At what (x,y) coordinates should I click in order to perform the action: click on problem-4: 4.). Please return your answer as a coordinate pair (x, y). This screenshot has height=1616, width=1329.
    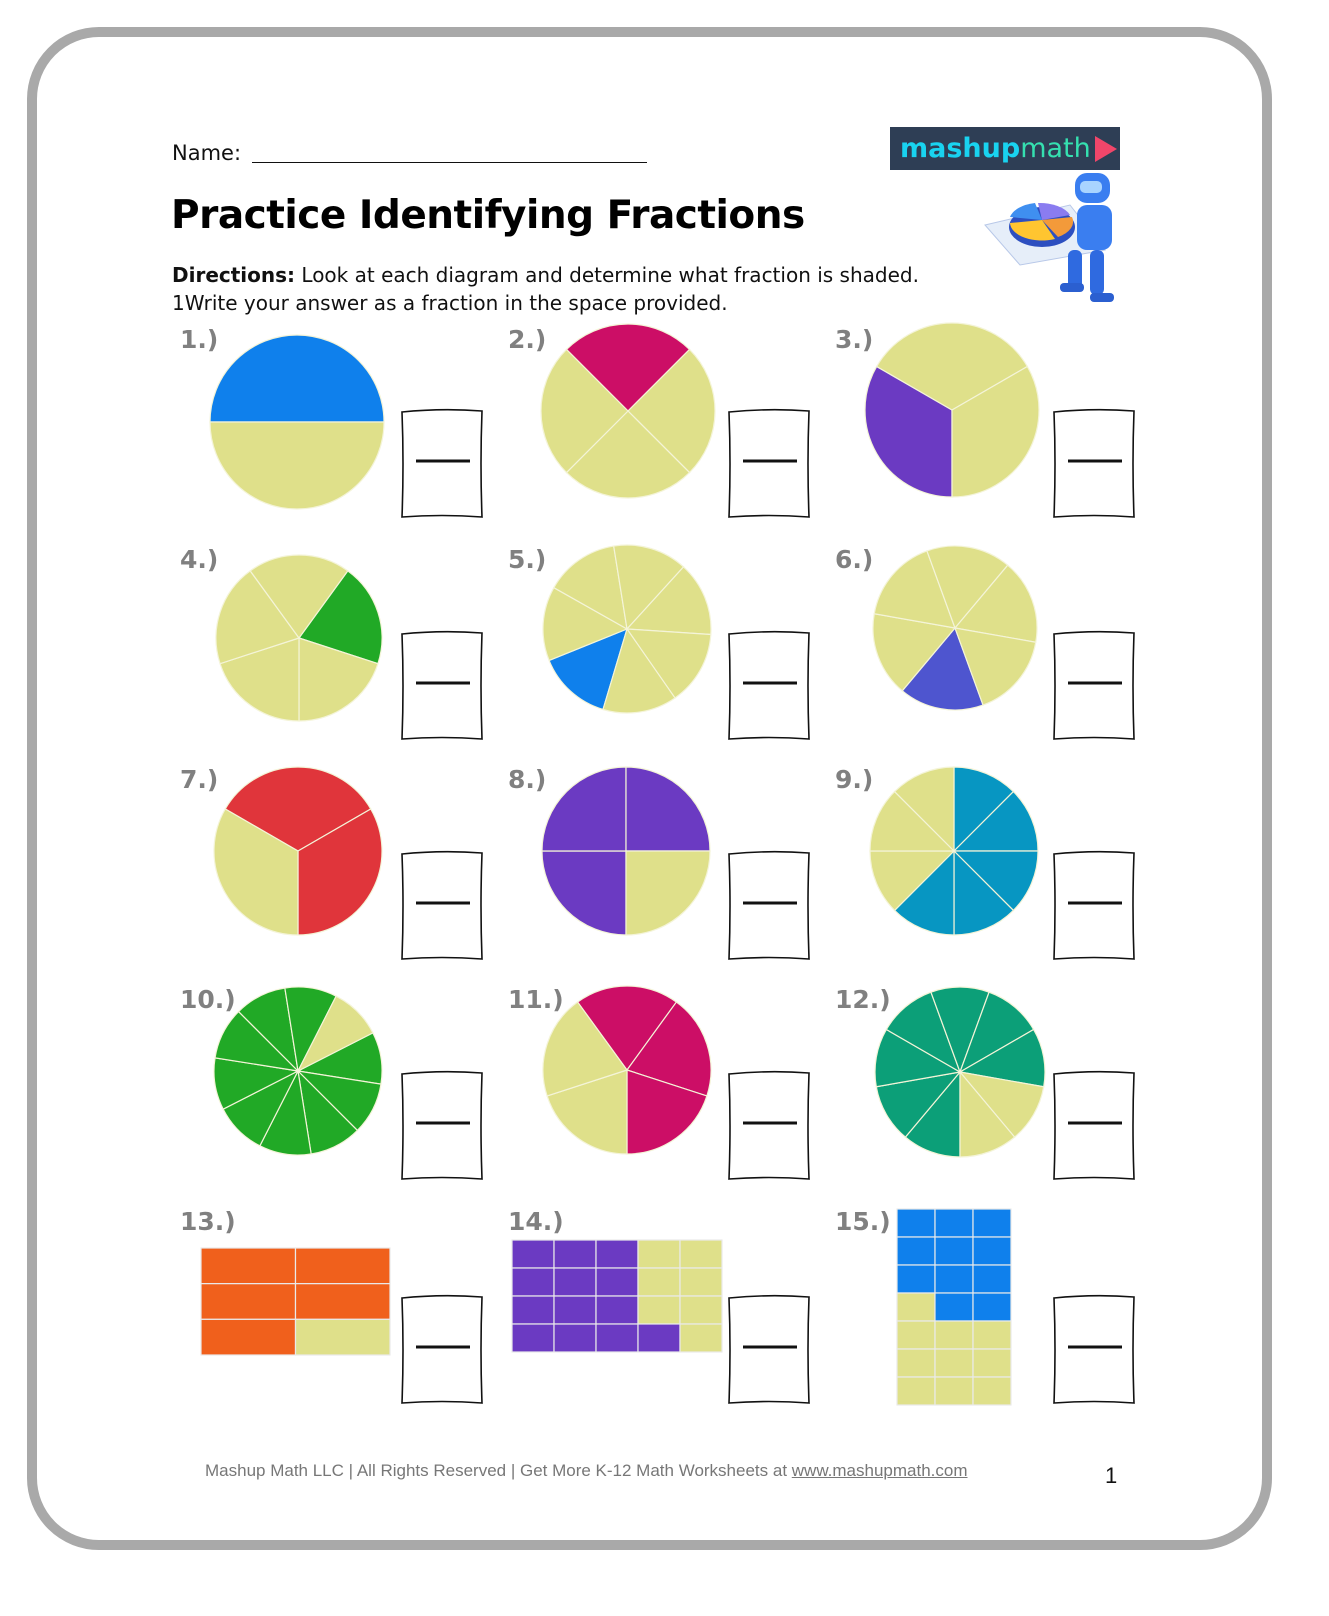
    Looking at the image, I should click on (331, 642).